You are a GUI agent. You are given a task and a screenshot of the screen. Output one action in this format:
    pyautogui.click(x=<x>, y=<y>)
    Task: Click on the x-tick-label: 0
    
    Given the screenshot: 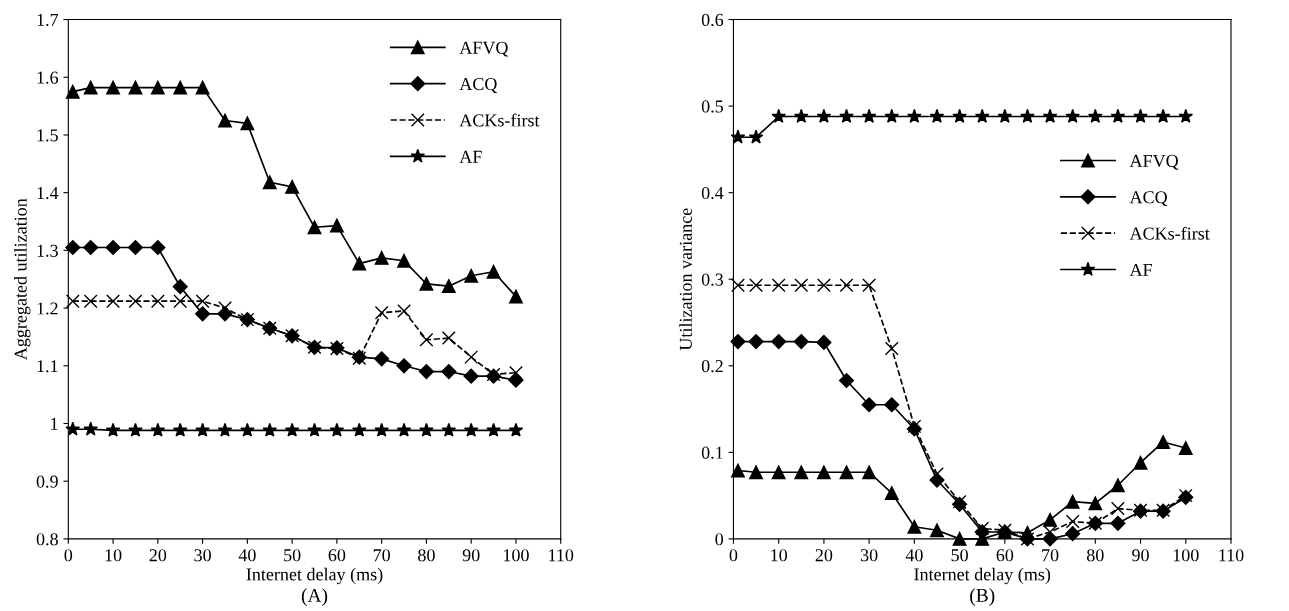 What is the action you would take?
    pyautogui.click(x=68, y=555)
    